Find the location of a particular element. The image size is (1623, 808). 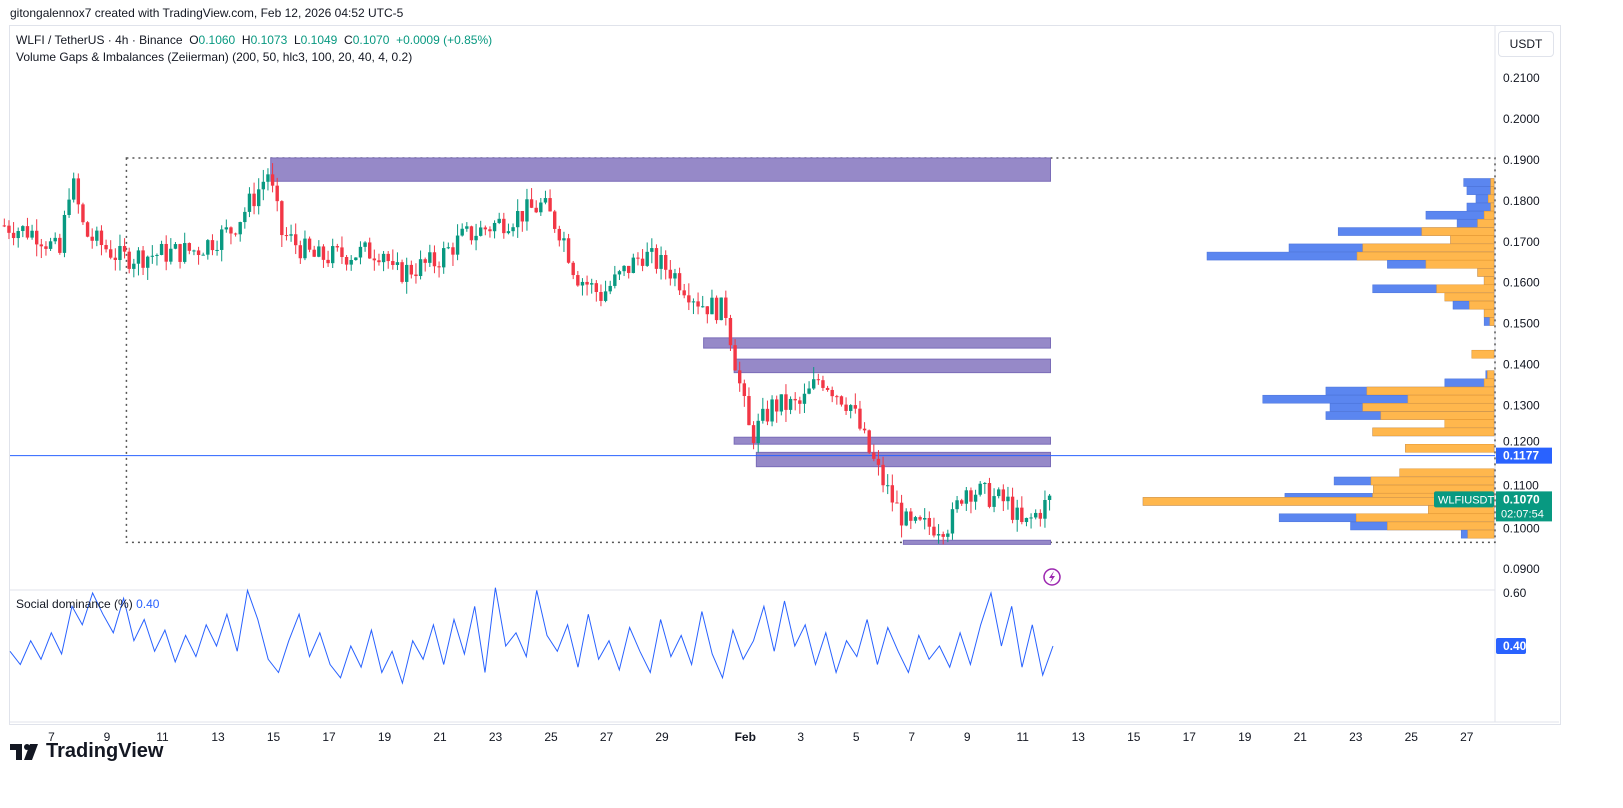

social-dominance-legend: Social dominance (%) 0.40 is located at coordinates (87, 604).